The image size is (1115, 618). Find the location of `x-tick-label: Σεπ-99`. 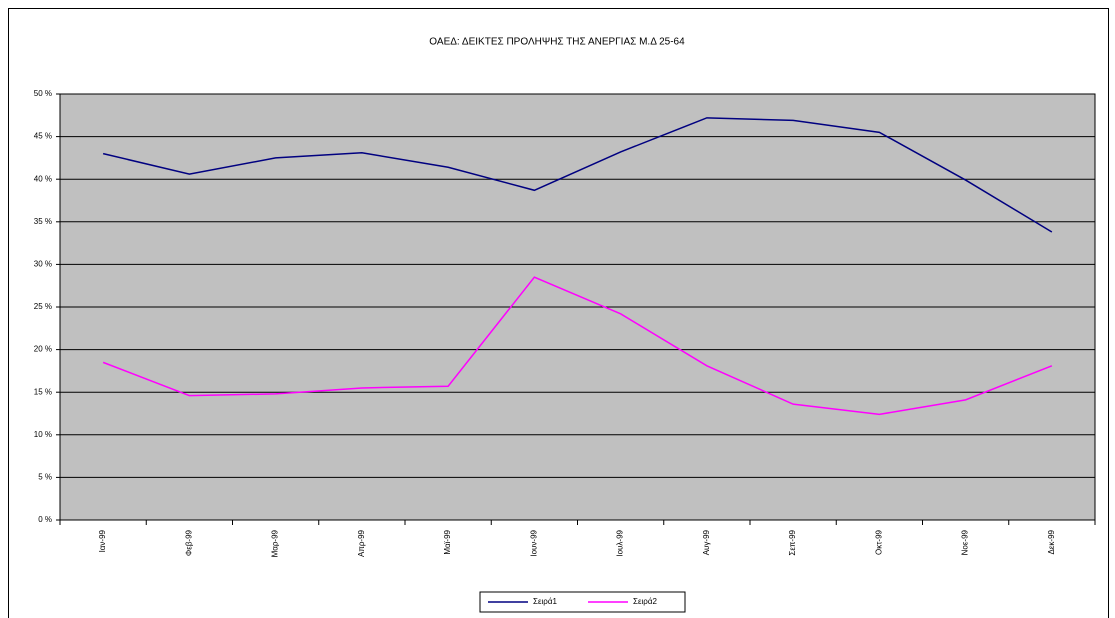

x-tick-label: Σεπ-99 is located at coordinates (792, 542).